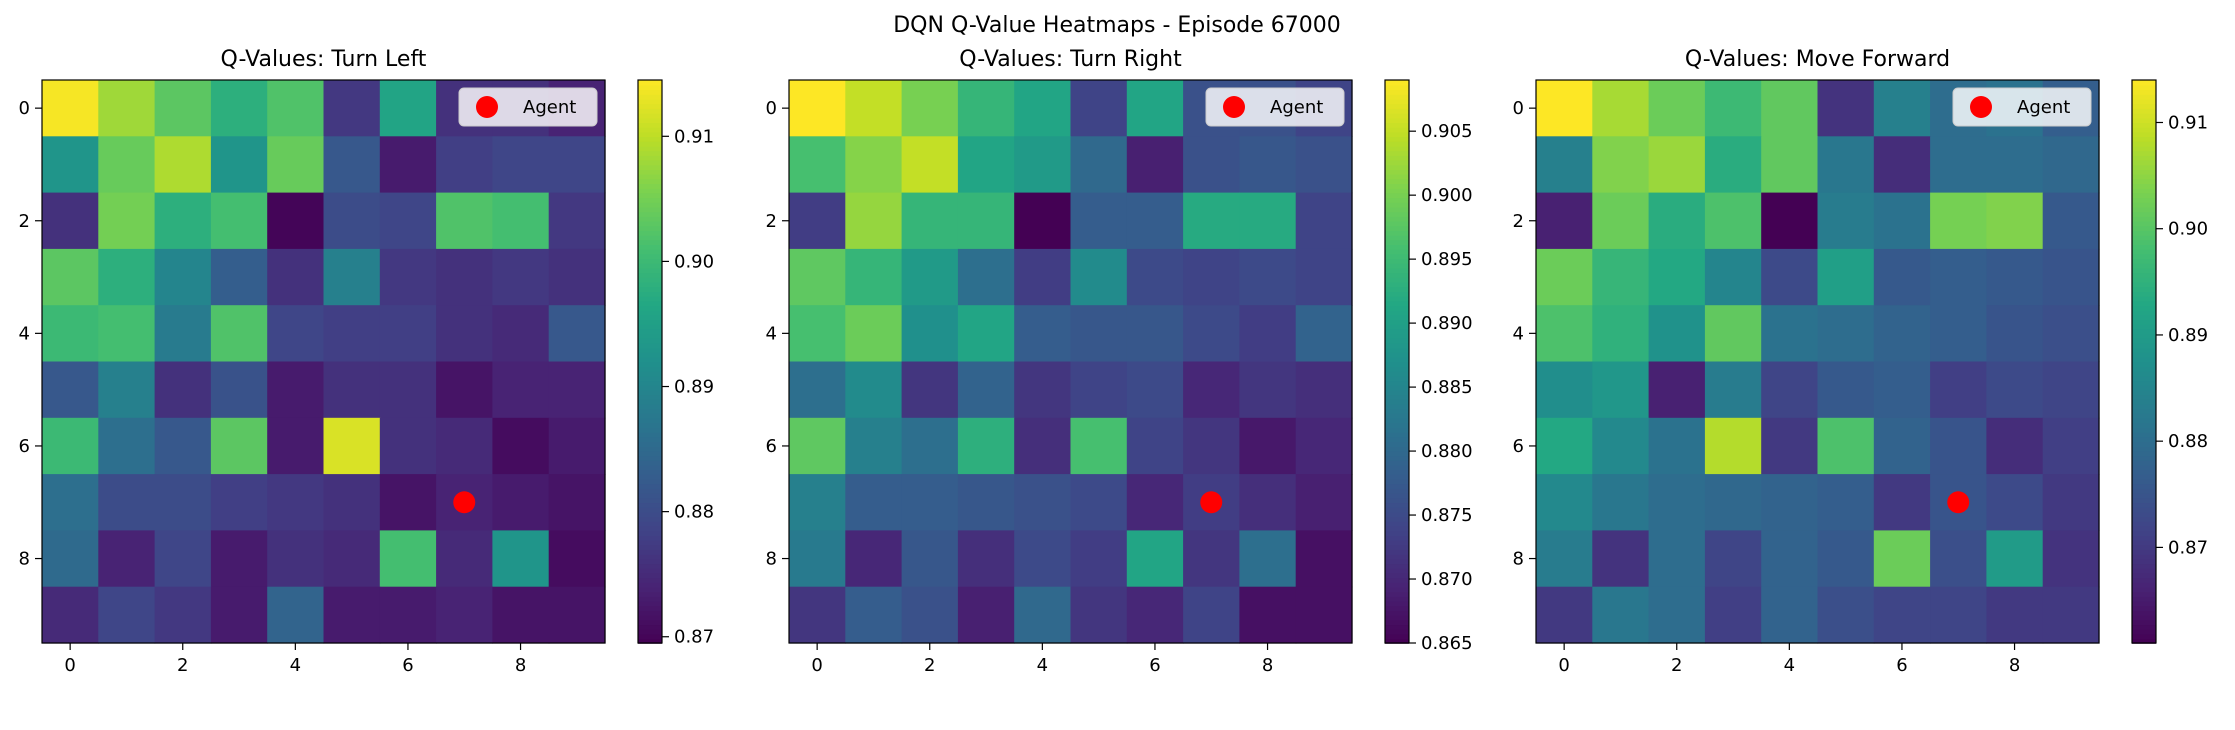  I want to click on y-tick-label: 6, so click(771, 446).